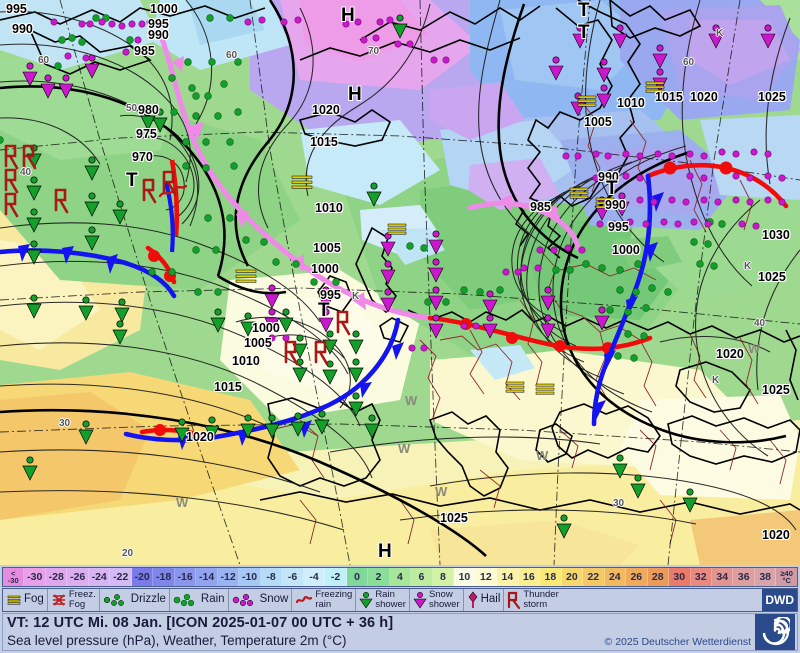  I want to click on temp-cell-8: 8, so click(443, 577).